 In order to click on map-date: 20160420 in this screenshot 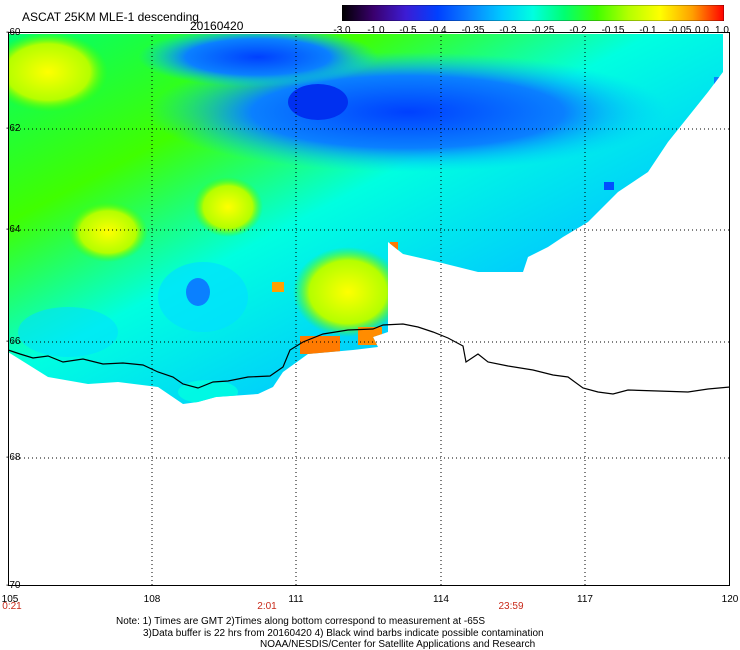, I will do `click(217, 26)`.